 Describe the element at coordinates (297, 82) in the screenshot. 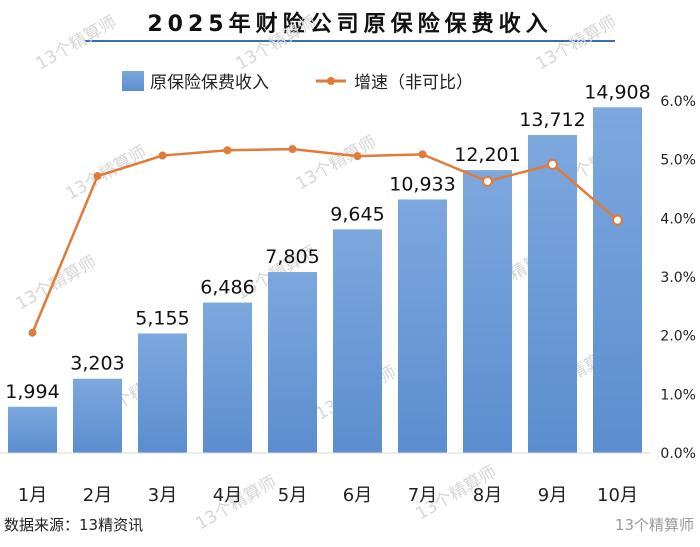

I see `legend: 原保险保费收入 增速（非可比）` at that location.